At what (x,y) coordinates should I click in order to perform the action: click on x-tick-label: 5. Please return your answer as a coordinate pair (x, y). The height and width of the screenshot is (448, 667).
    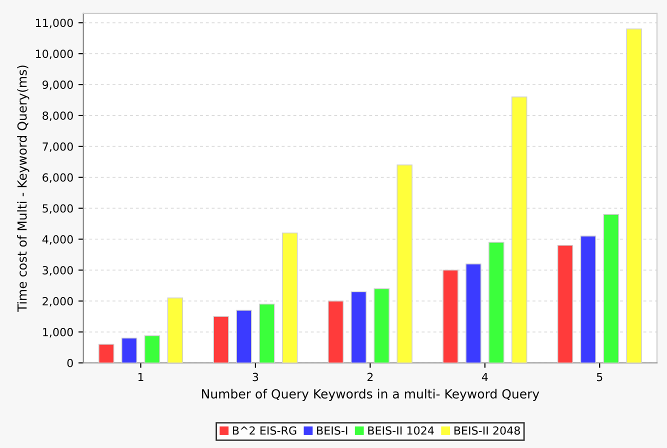
    Looking at the image, I should click on (599, 377).